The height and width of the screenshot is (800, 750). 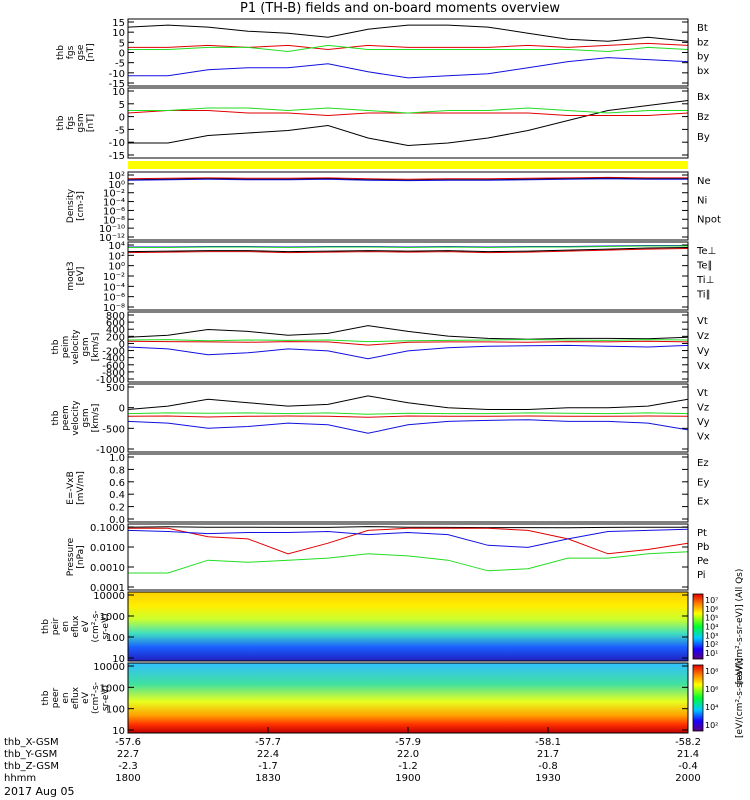 I want to click on series-line-Bt, so click(x=408, y=33).